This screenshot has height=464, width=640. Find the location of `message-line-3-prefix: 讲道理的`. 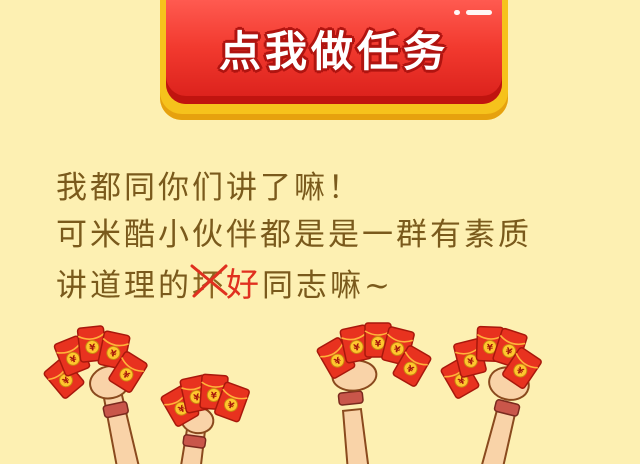

message-line-3-prefix: 讲道理的 is located at coordinates (124, 286).